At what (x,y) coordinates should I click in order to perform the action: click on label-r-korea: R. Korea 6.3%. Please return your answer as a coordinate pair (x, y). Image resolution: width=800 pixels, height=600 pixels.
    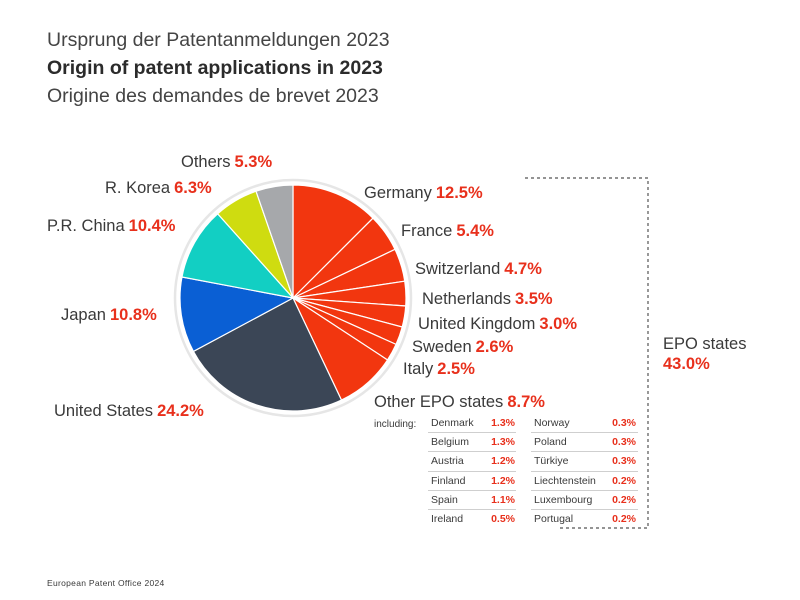
    Looking at the image, I should click on (158, 188).